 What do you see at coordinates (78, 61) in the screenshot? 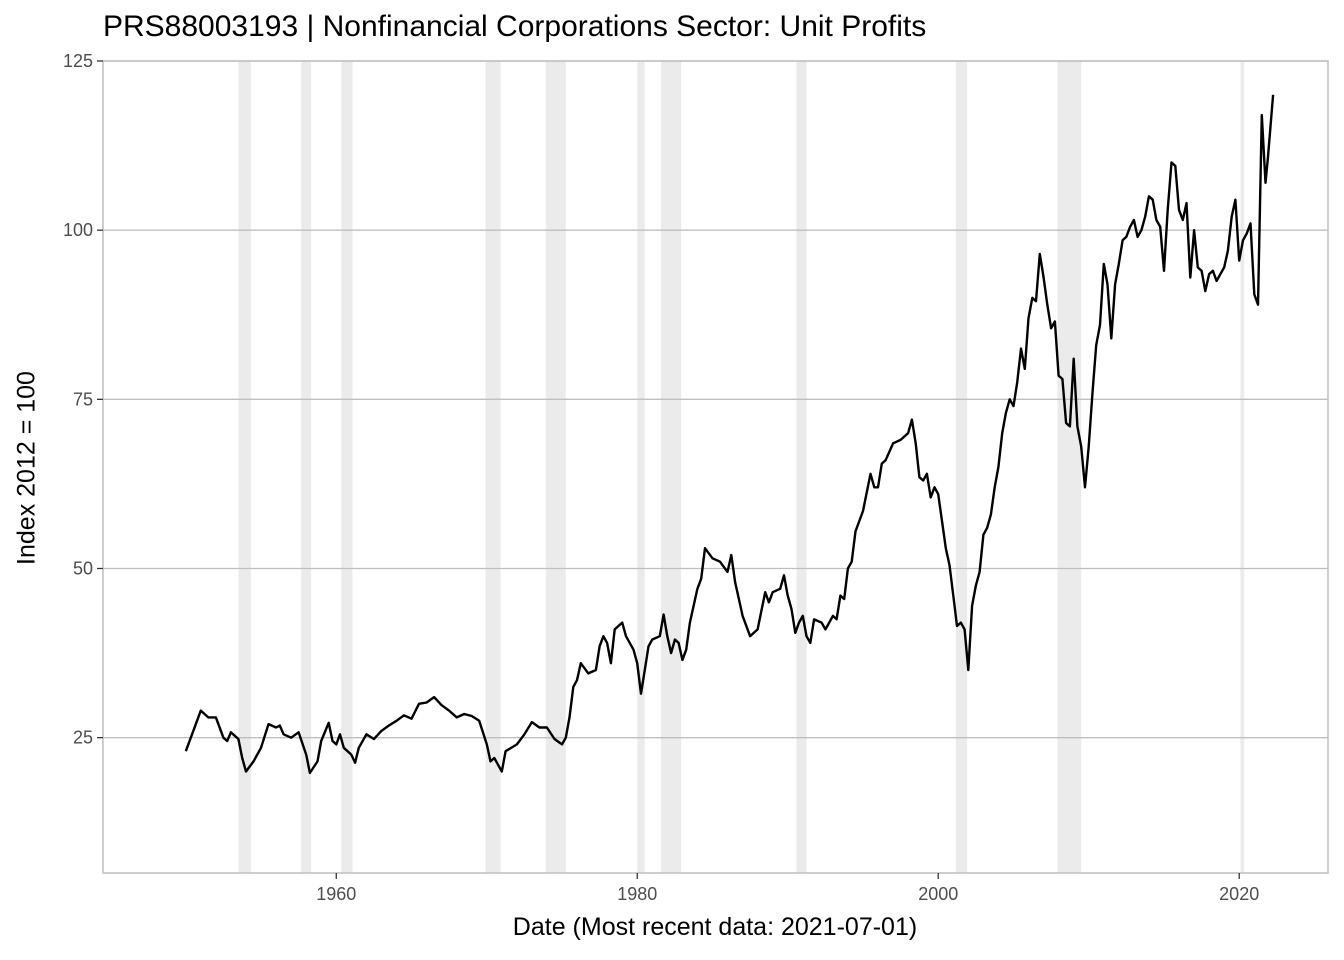
I see `y-tick-label: 125` at bounding box center [78, 61].